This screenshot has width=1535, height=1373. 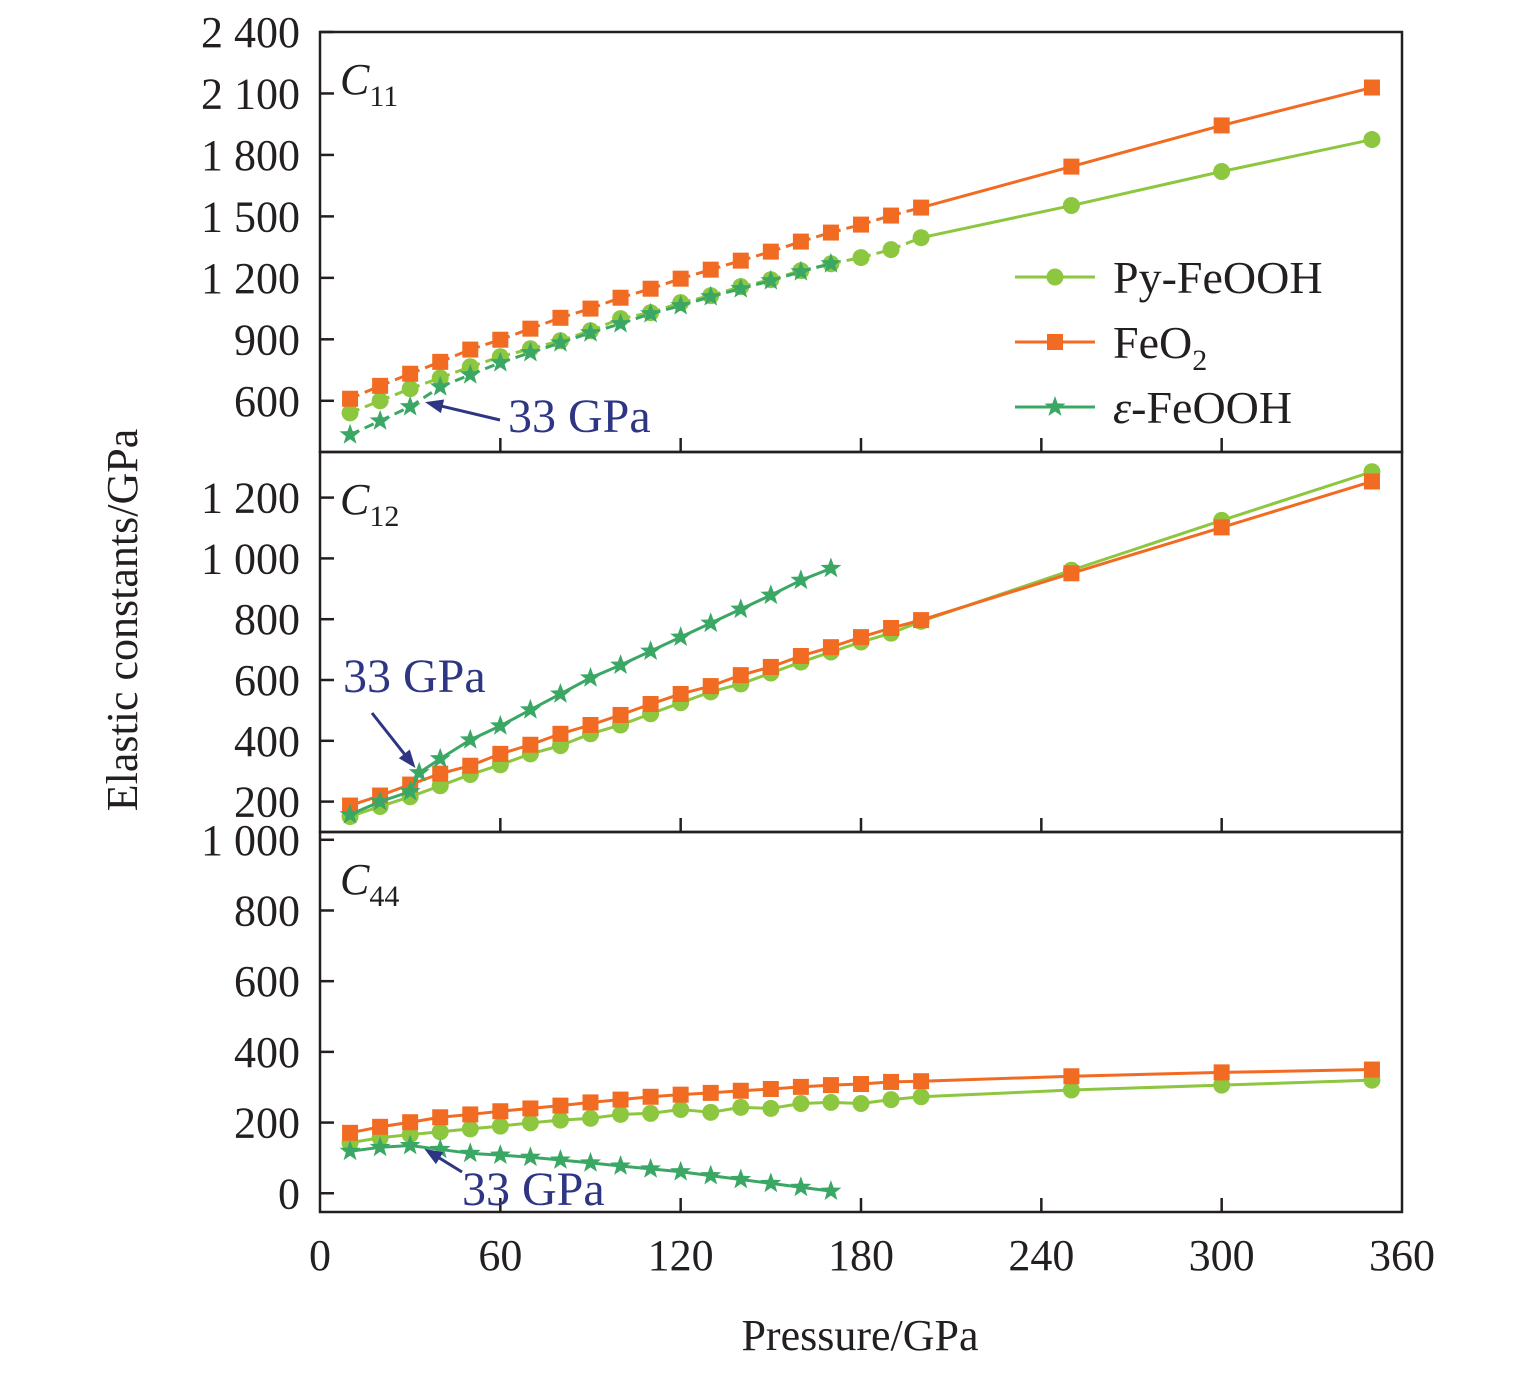 I want to click on y-tick-label: 900, so click(x=267, y=339).